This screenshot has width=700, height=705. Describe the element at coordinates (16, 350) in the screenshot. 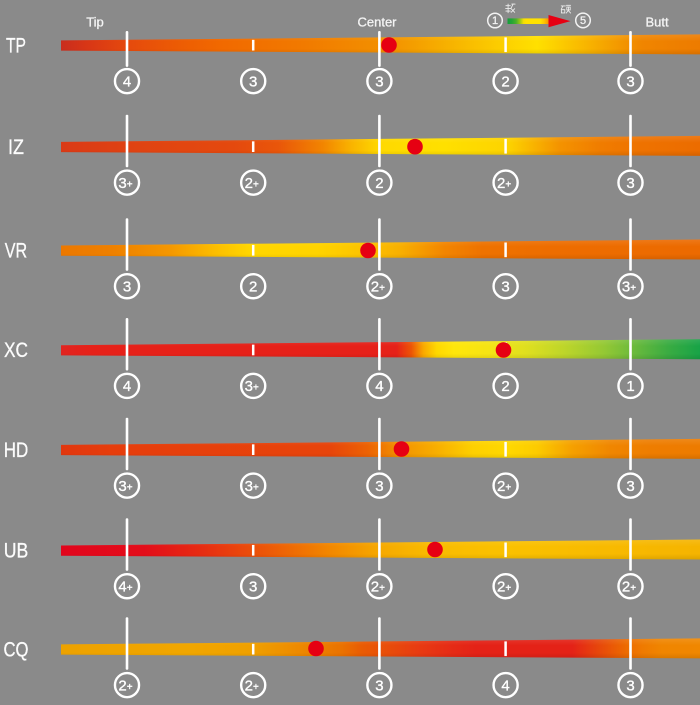

I see `svg-text: XC` at that location.